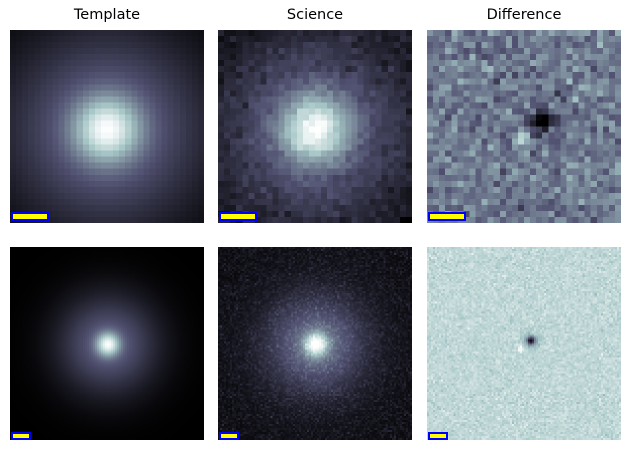 The width and height of the screenshot is (630, 450). What do you see at coordinates (524, 343) in the screenshot?
I see `bottom-difference-image` at bounding box center [524, 343].